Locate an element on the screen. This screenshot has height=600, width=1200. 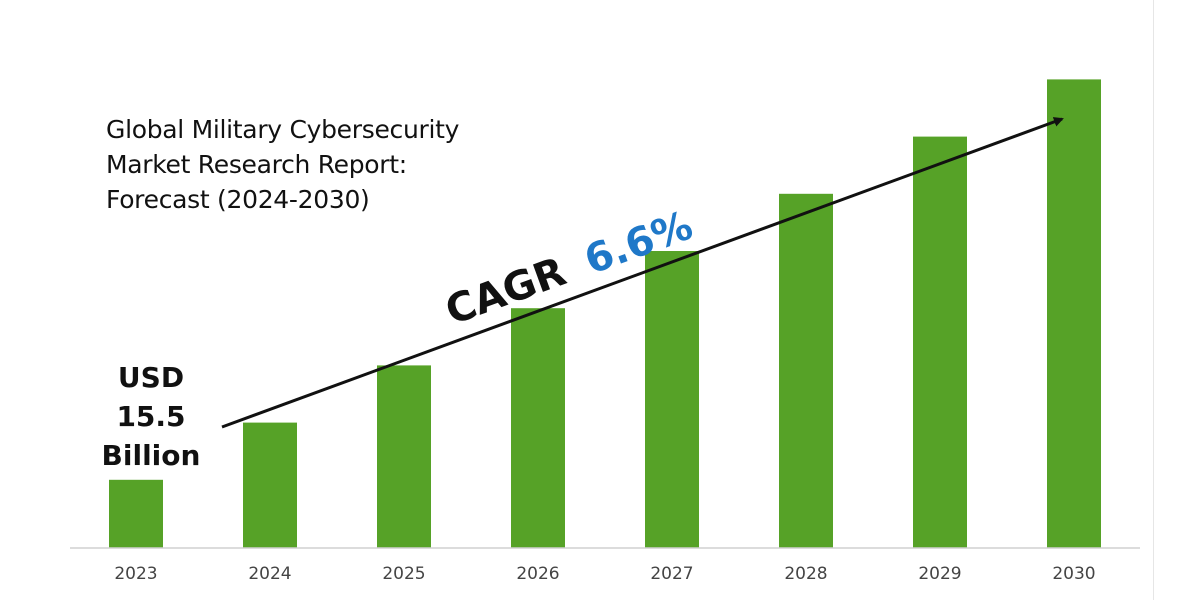
x-tick-label-2024: 2024 is located at coordinates (269, 574).